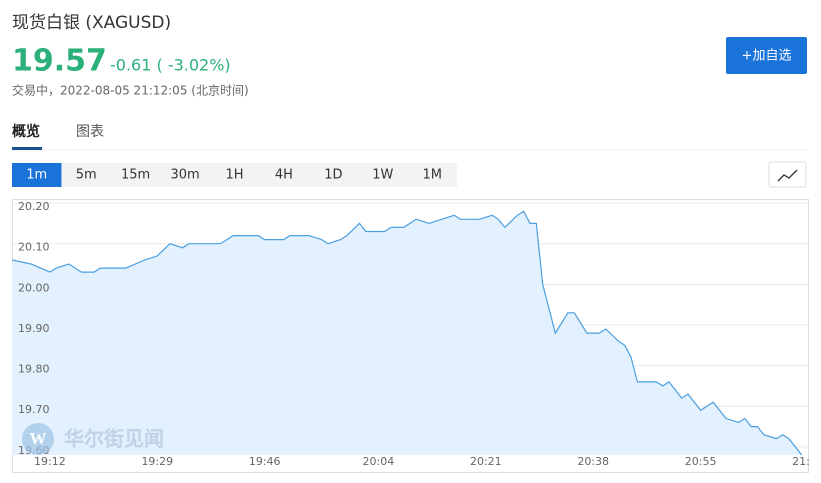 The width and height of the screenshot is (821, 483). What do you see at coordinates (382, 175) in the screenshot?
I see `interval: 1W` at bounding box center [382, 175].